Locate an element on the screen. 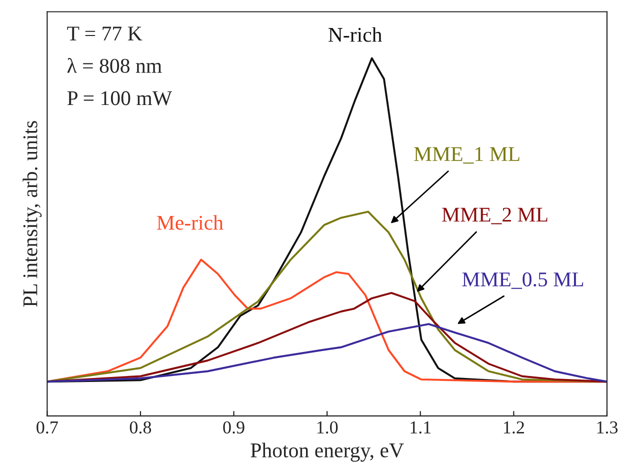 The width and height of the screenshot is (629, 470). x-tick-label: 1.3 is located at coordinates (607, 427).